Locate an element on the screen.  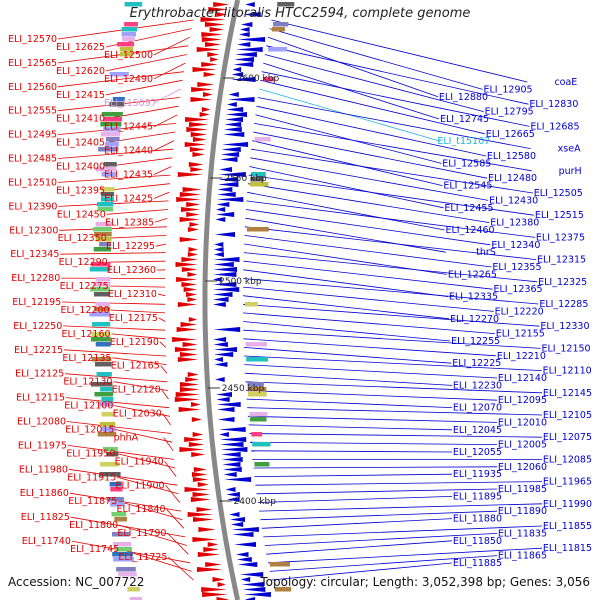
gene-label: ELI_12490 is located at coordinates (128, 79).